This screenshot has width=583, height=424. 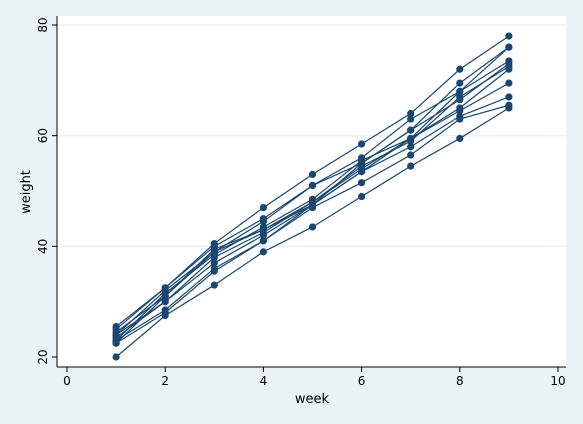 What do you see at coordinates (43, 246) in the screenshot?
I see `y-tick-label-40: 40` at bounding box center [43, 246].